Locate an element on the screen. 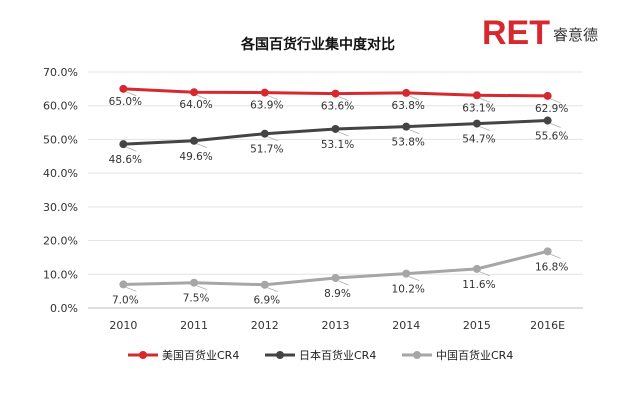 The image size is (640, 400). data-label: 55.6% is located at coordinates (551, 137).